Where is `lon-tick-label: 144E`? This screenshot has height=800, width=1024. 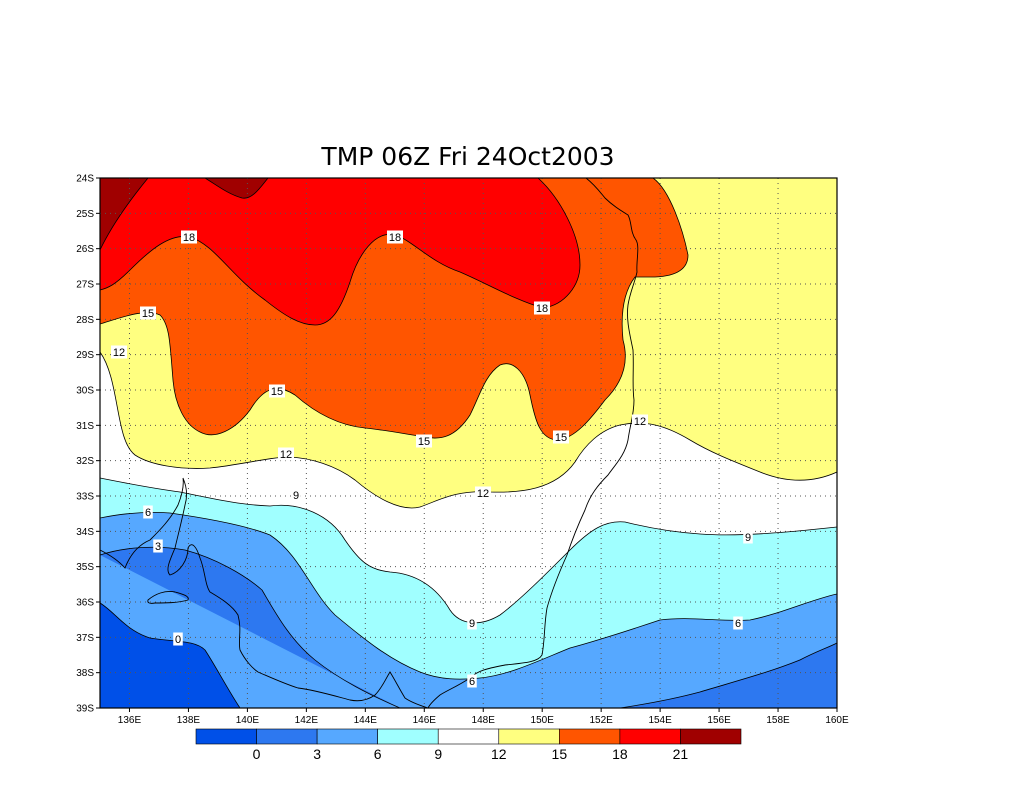 lon-tick-label: 144E is located at coordinates (366, 720).